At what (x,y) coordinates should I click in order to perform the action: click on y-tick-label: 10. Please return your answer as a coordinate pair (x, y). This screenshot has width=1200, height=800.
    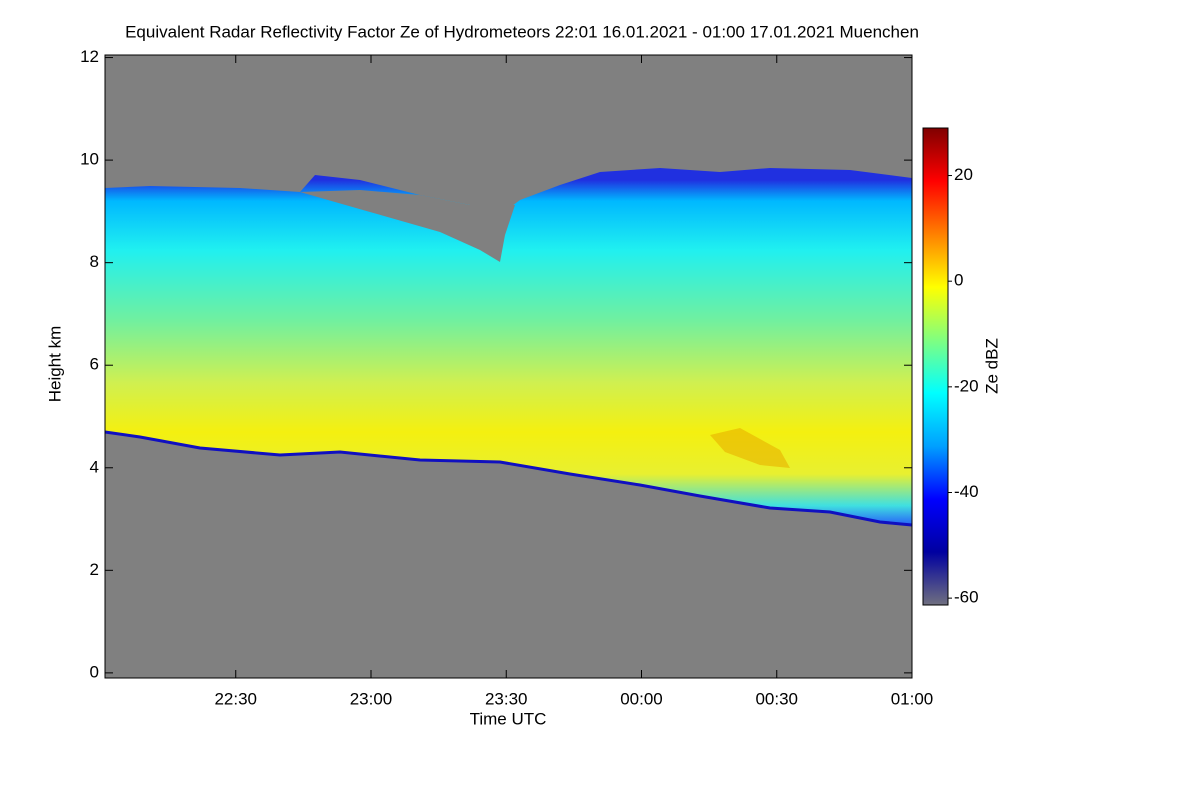
    Looking at the image, I should click on (89, 159).